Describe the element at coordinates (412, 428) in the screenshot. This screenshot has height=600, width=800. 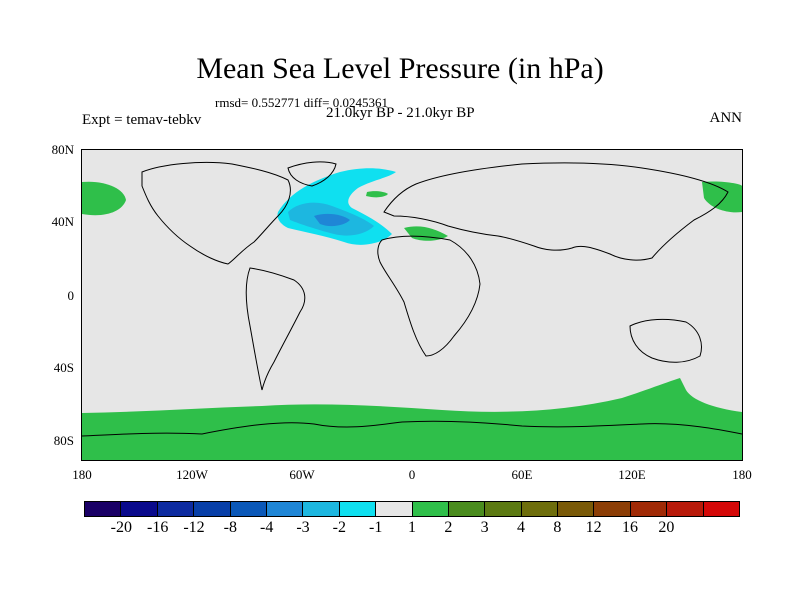
I see `coast-antarctica` at that location.